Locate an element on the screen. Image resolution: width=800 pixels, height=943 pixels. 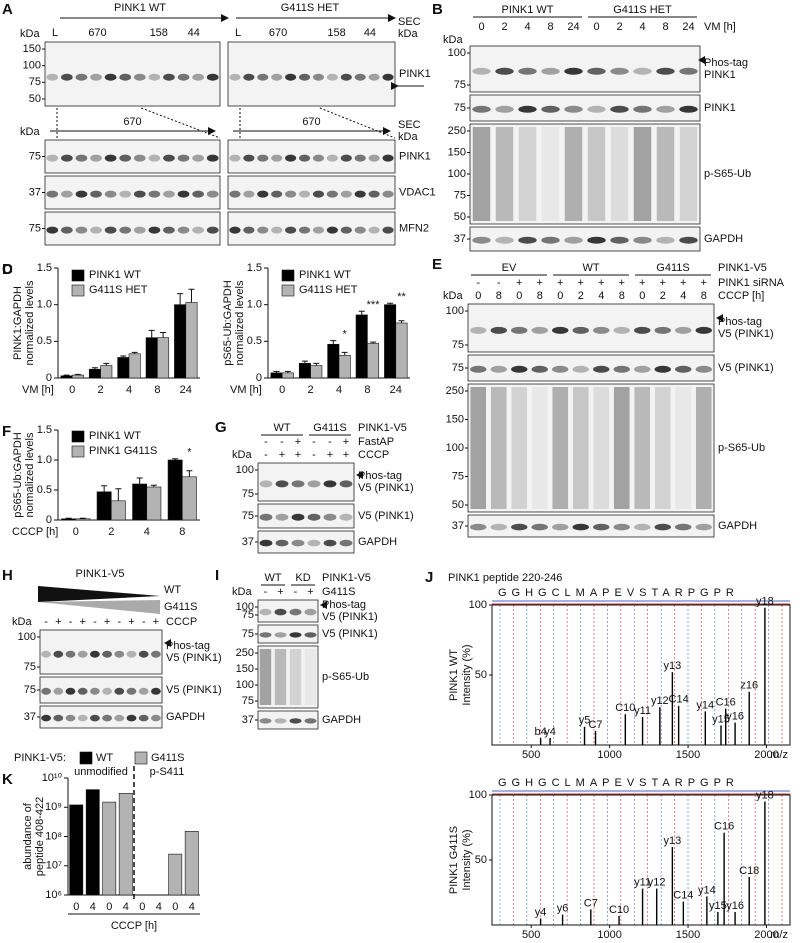
kda-label: 37 is located at coordinates (458, 526).